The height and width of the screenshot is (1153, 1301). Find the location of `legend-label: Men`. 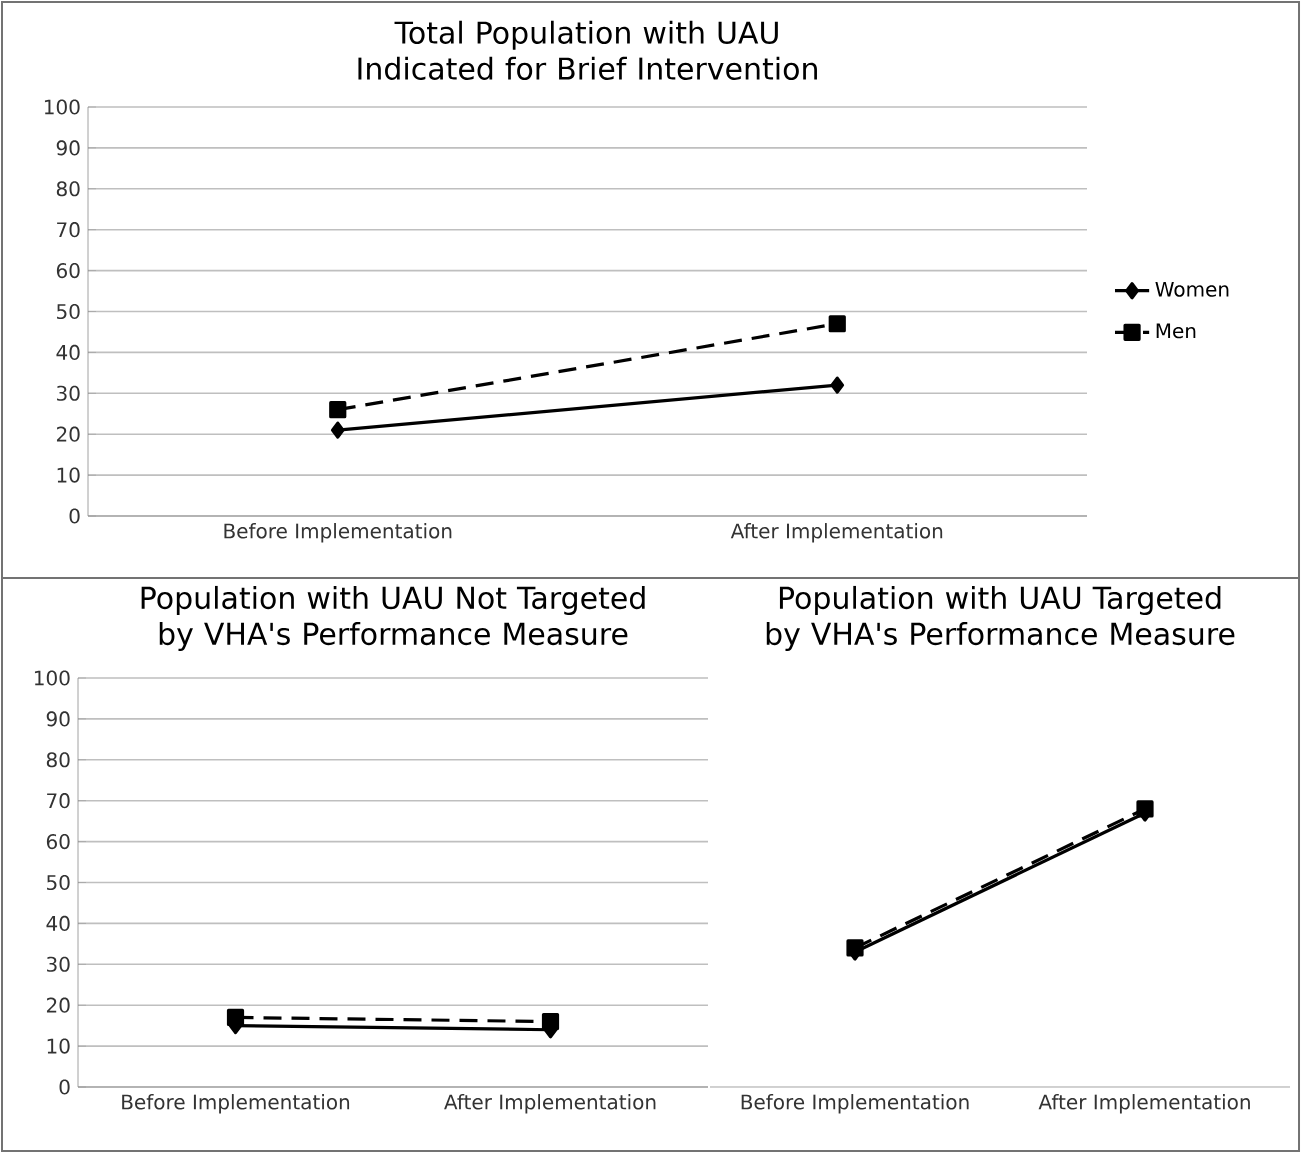

legend-label: Men is located at coordinates (1176, 331).